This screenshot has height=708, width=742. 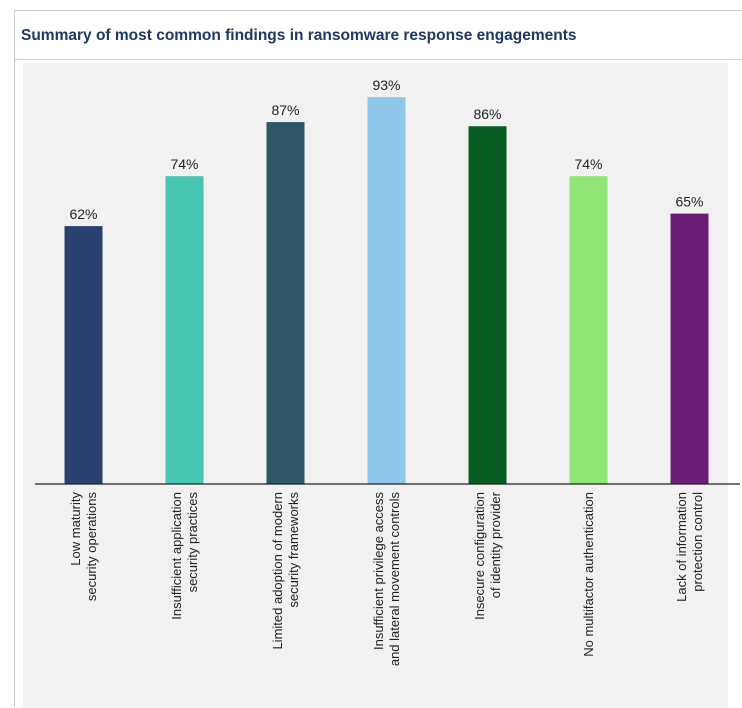 I want to click on category-label: security frameworks, so click(x=293, y=550).